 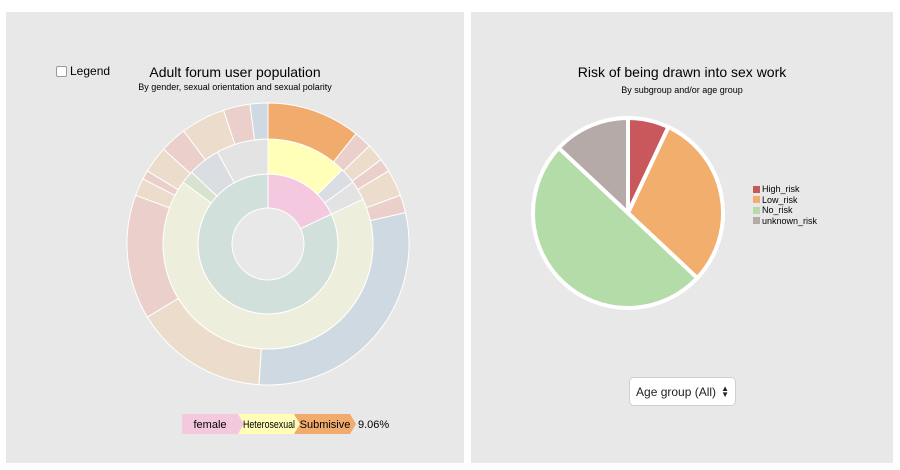 What do you see at coordinates (61, 71) in the screenshot?
I see `checkbox-box-icon` at bounding box center [61, 71].